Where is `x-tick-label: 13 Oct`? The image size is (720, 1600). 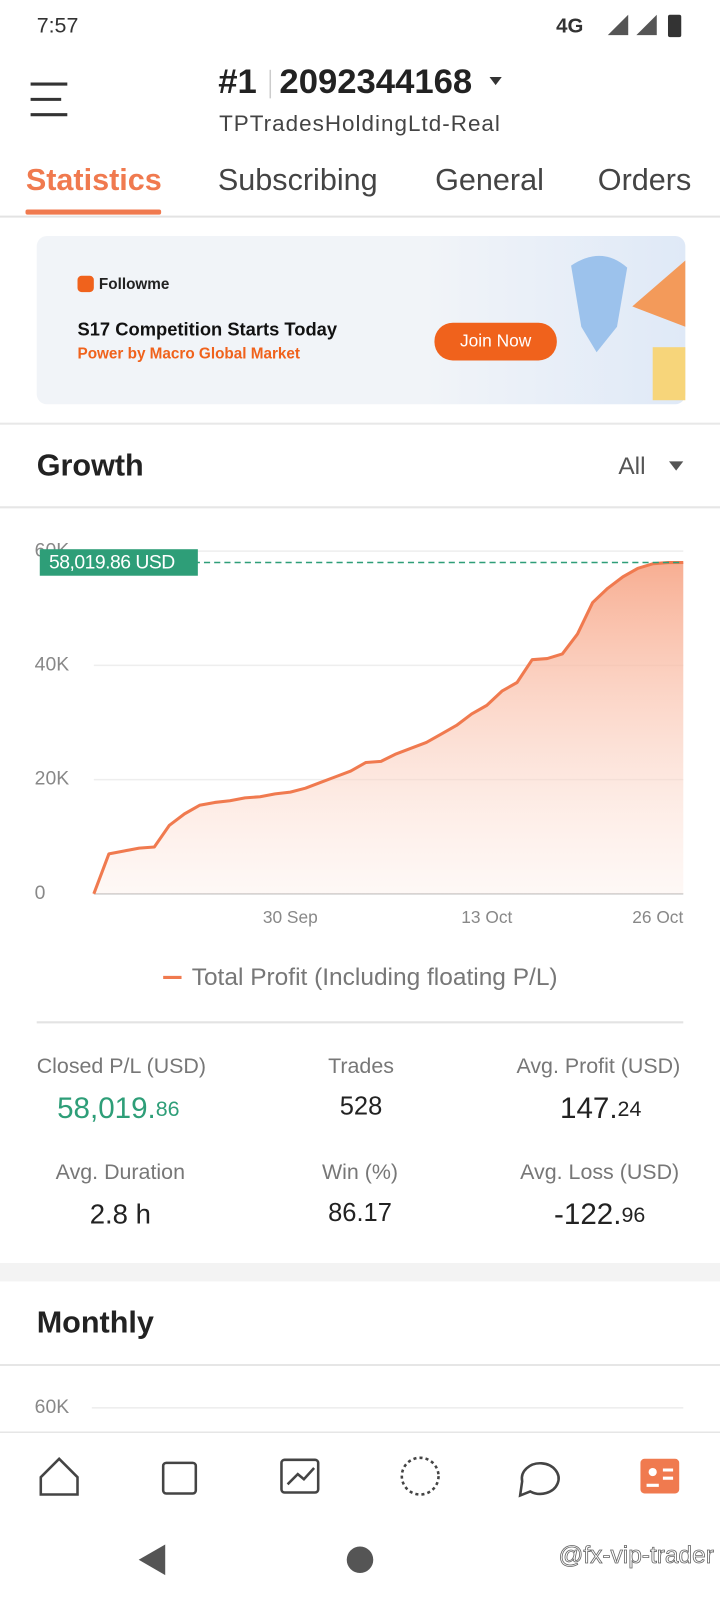
x-tick-label: 13 Oct is located at coordinates (486, 917).